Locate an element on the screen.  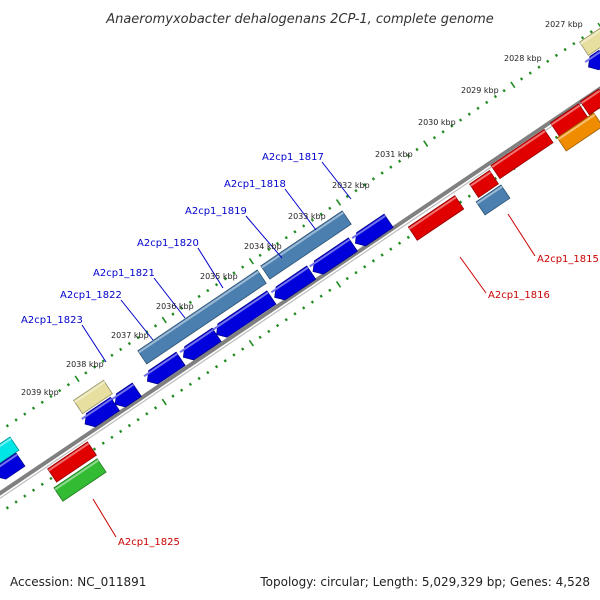
gene-a2cp1-1816-bevel is located at coordinates (432, 213).